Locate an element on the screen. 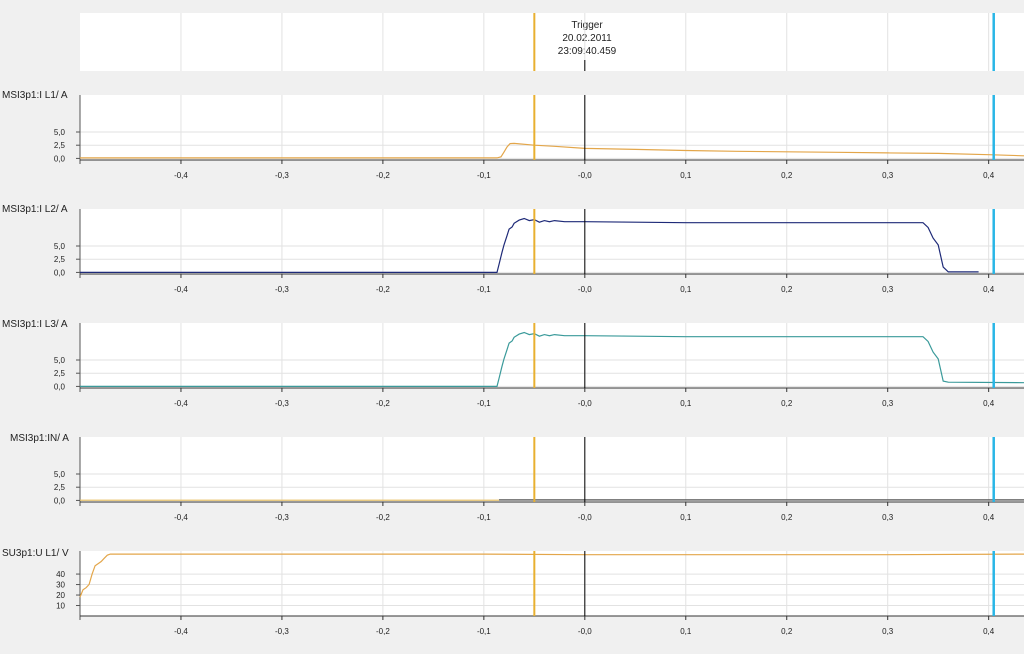  trigger-header: Trigger 20.02.2011 23:09:40.459 is located at coordinates (552, 42).